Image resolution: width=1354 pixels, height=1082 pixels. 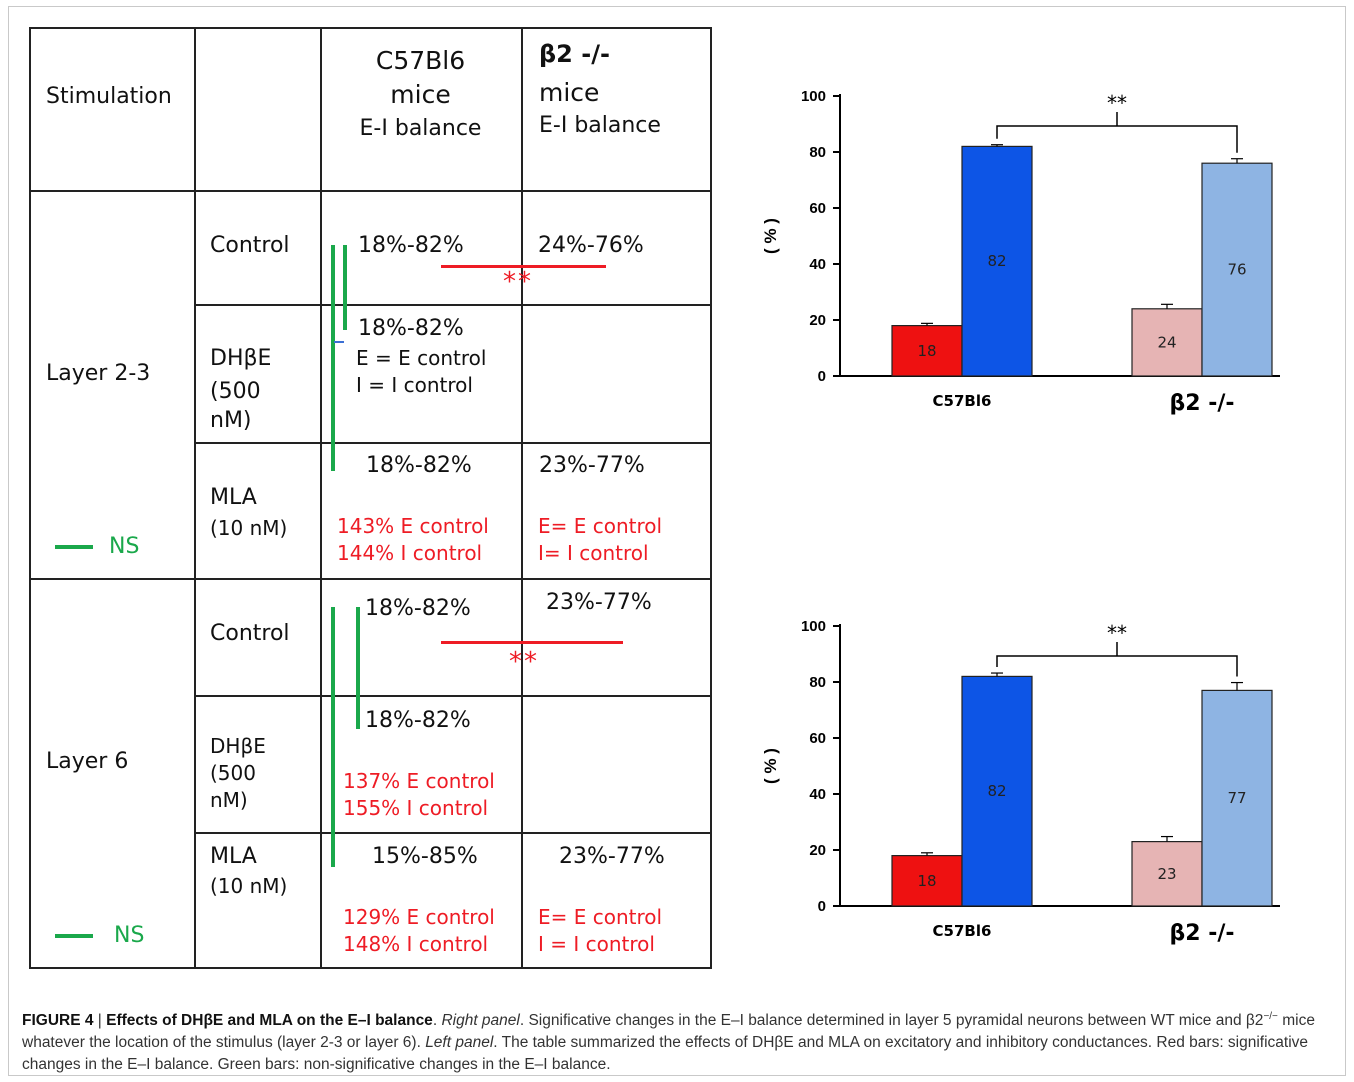 What do you see at coordinates (591, 245) in the screenshot?
I see `layer23-control-b2: 24%-76%` at bounding box center [591, 245].